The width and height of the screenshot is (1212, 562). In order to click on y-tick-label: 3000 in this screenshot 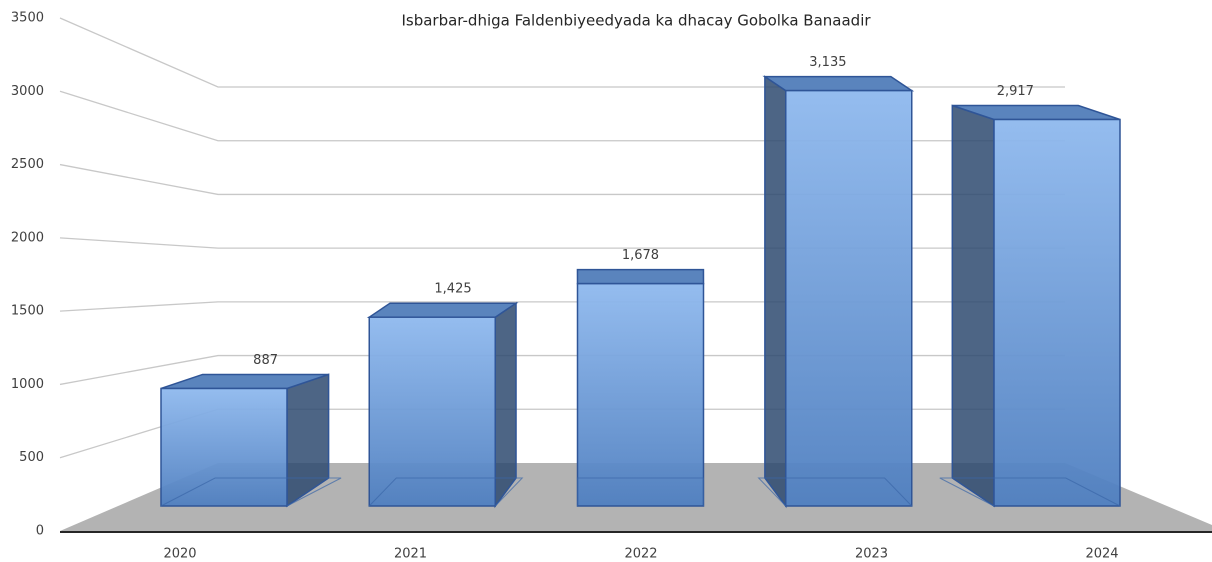, I will do `click(27, 91)`.